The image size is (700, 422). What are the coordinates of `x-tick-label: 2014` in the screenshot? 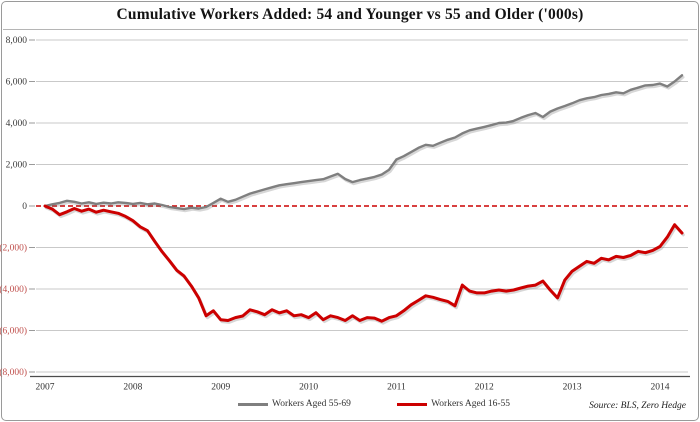 It's located at (659, 388).